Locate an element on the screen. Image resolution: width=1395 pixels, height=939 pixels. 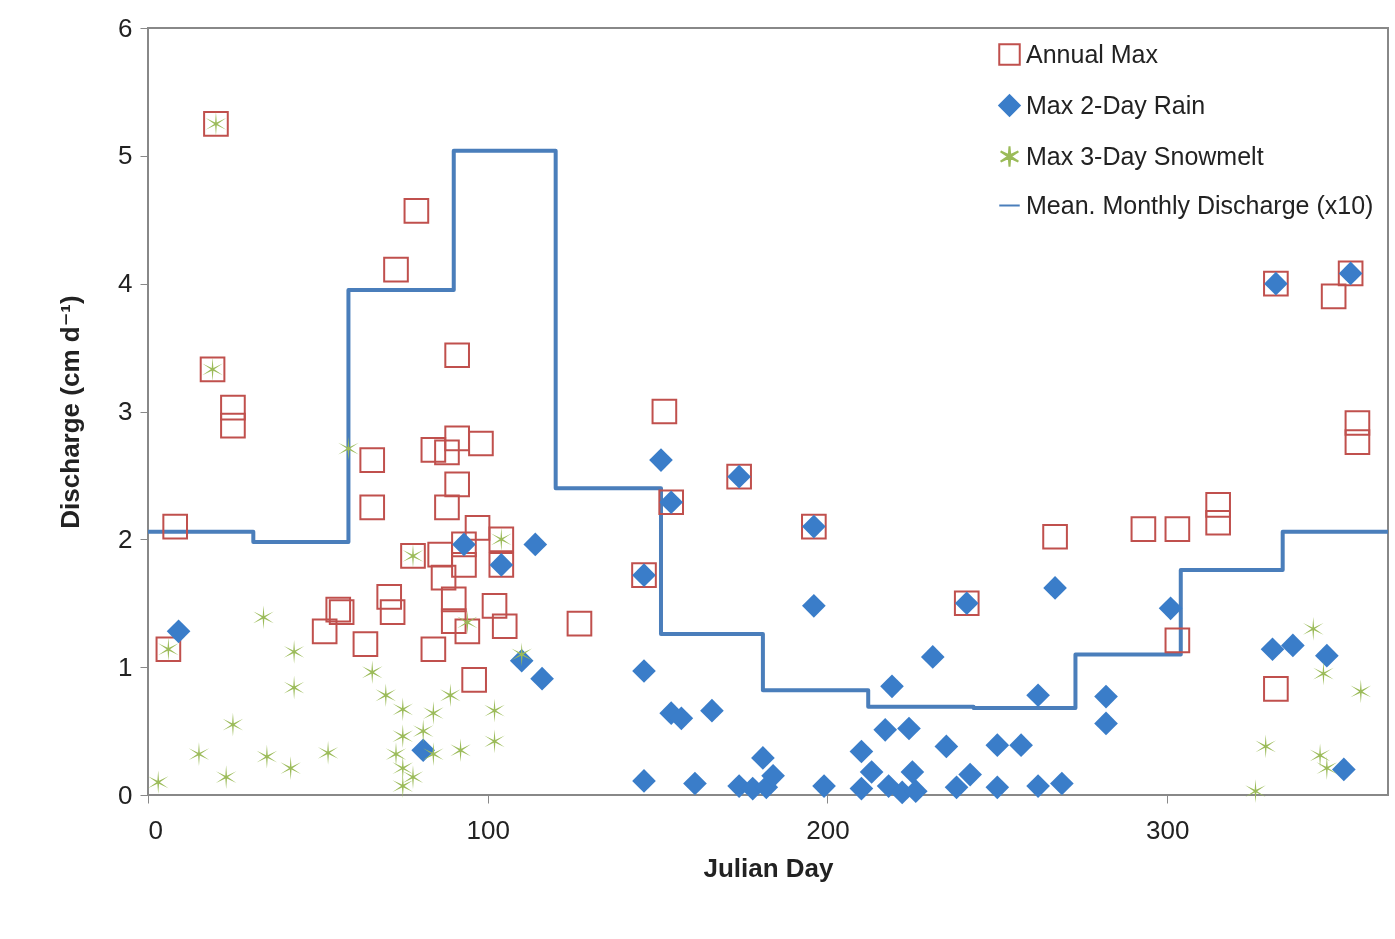
x-tick-label: 0 is located at coordinates (155, 829).